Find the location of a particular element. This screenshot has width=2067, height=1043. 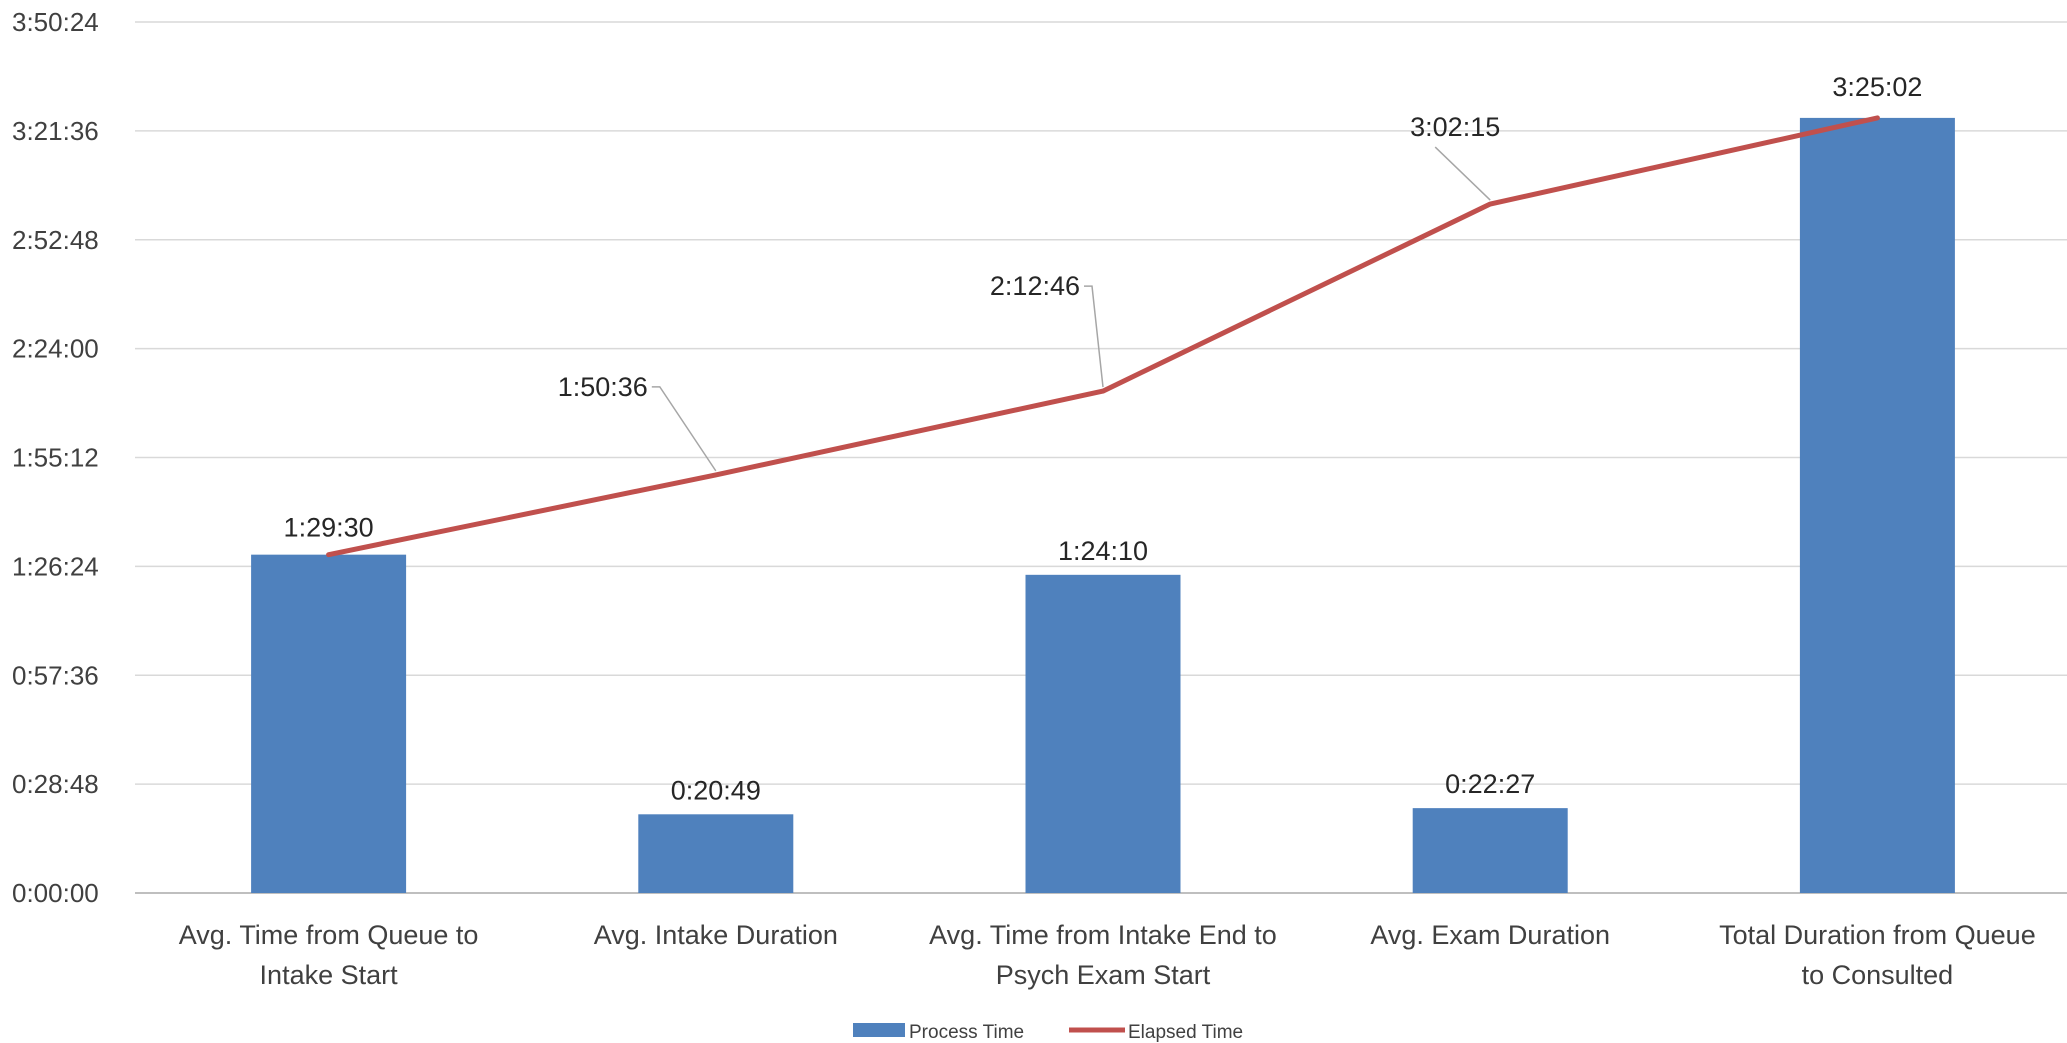

x-category-label: Intake Start is located at coordinates (329, 975).